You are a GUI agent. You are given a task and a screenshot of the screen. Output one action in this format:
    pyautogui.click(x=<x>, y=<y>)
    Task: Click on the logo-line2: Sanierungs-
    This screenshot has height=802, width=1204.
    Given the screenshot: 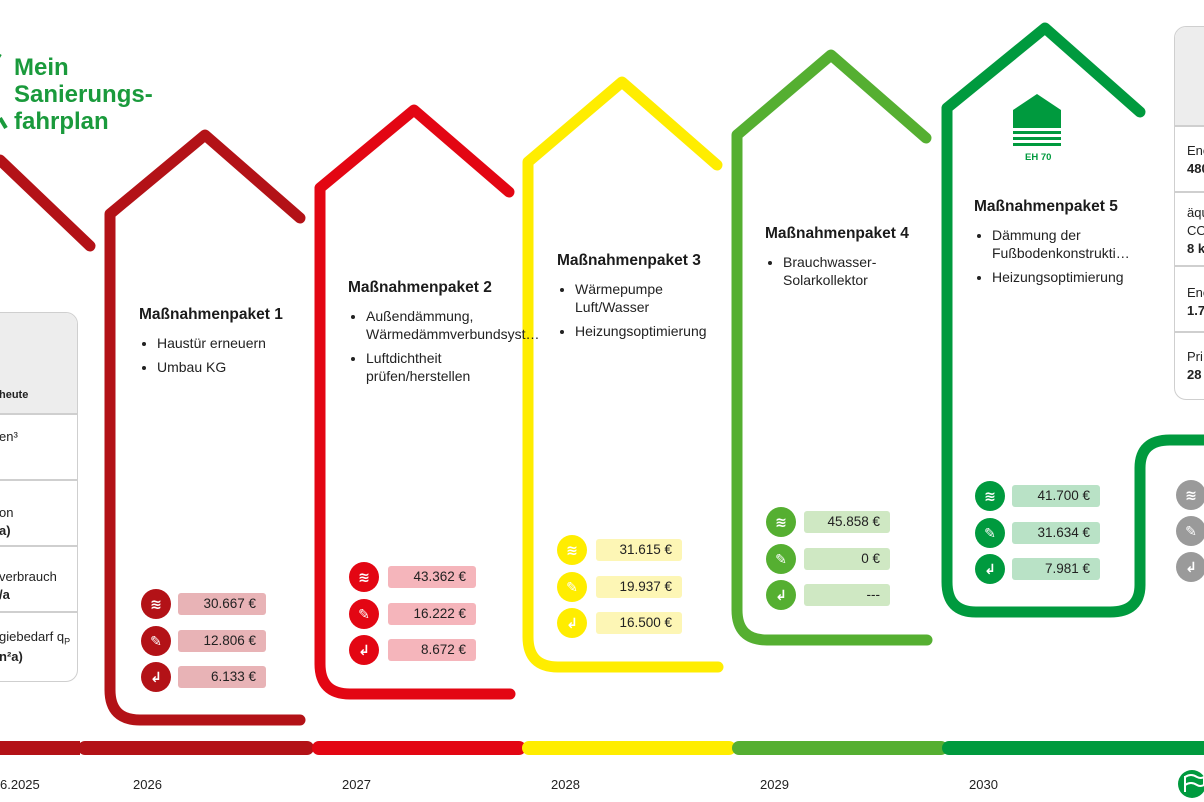 What is the action you would take?
    pyautogui.click(x=83, y=94)
    